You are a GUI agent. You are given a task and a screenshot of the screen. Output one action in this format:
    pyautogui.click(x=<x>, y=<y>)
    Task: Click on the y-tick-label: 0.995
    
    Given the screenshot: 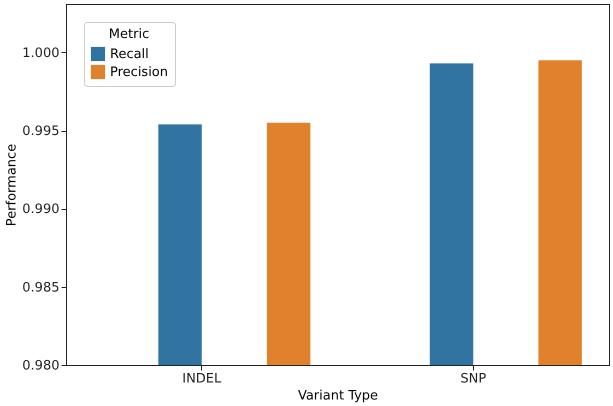 What is the action you would take?
    pyautogui.click(x=41, y=132)
    